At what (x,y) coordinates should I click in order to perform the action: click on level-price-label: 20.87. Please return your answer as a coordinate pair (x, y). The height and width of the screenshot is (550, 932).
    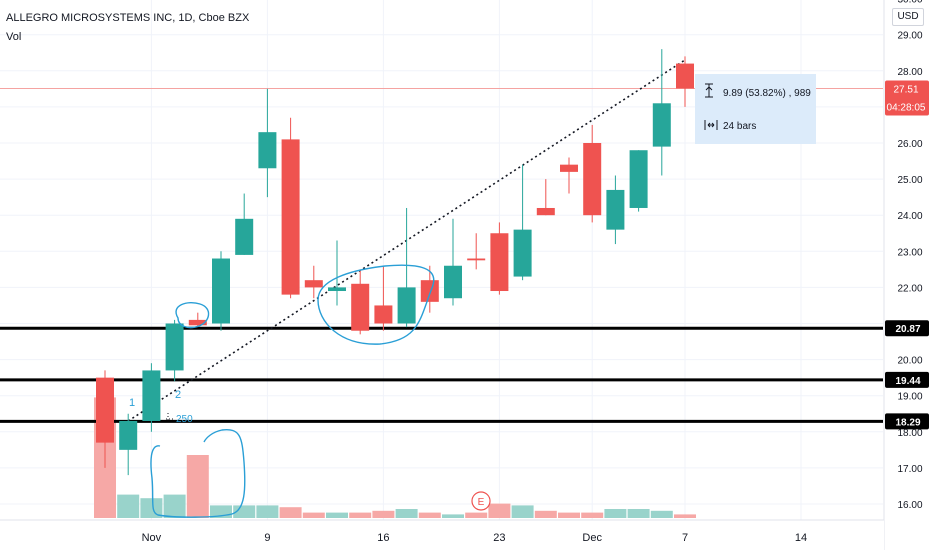
    Looking at the image, I should click on (907, 329).